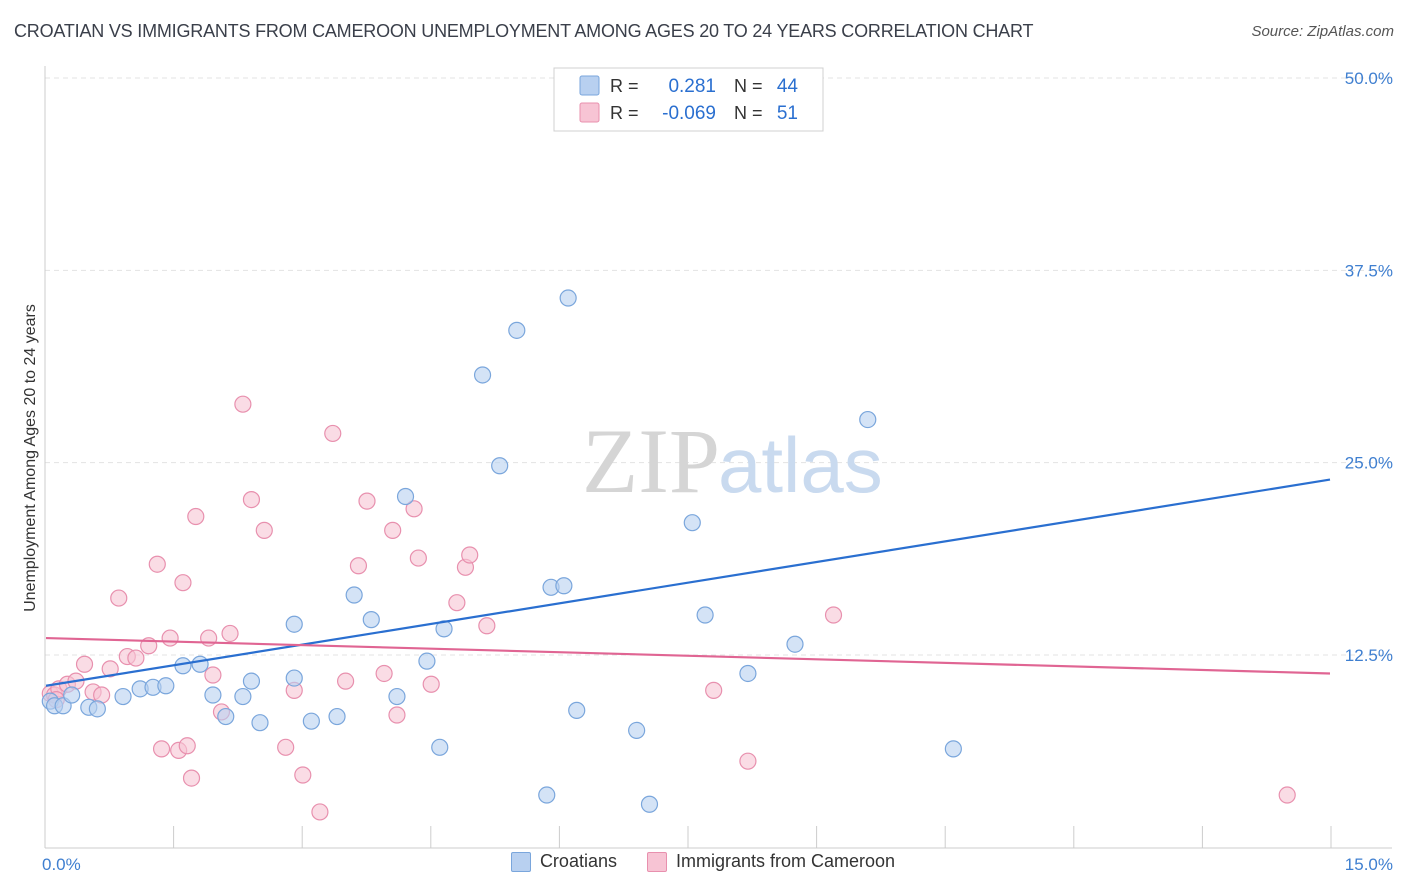 The image size is (1406, 892). Describe the element at coordinates (1369, 463) in the screenshot. I see `y-tick-label: 25.0%` at that location.